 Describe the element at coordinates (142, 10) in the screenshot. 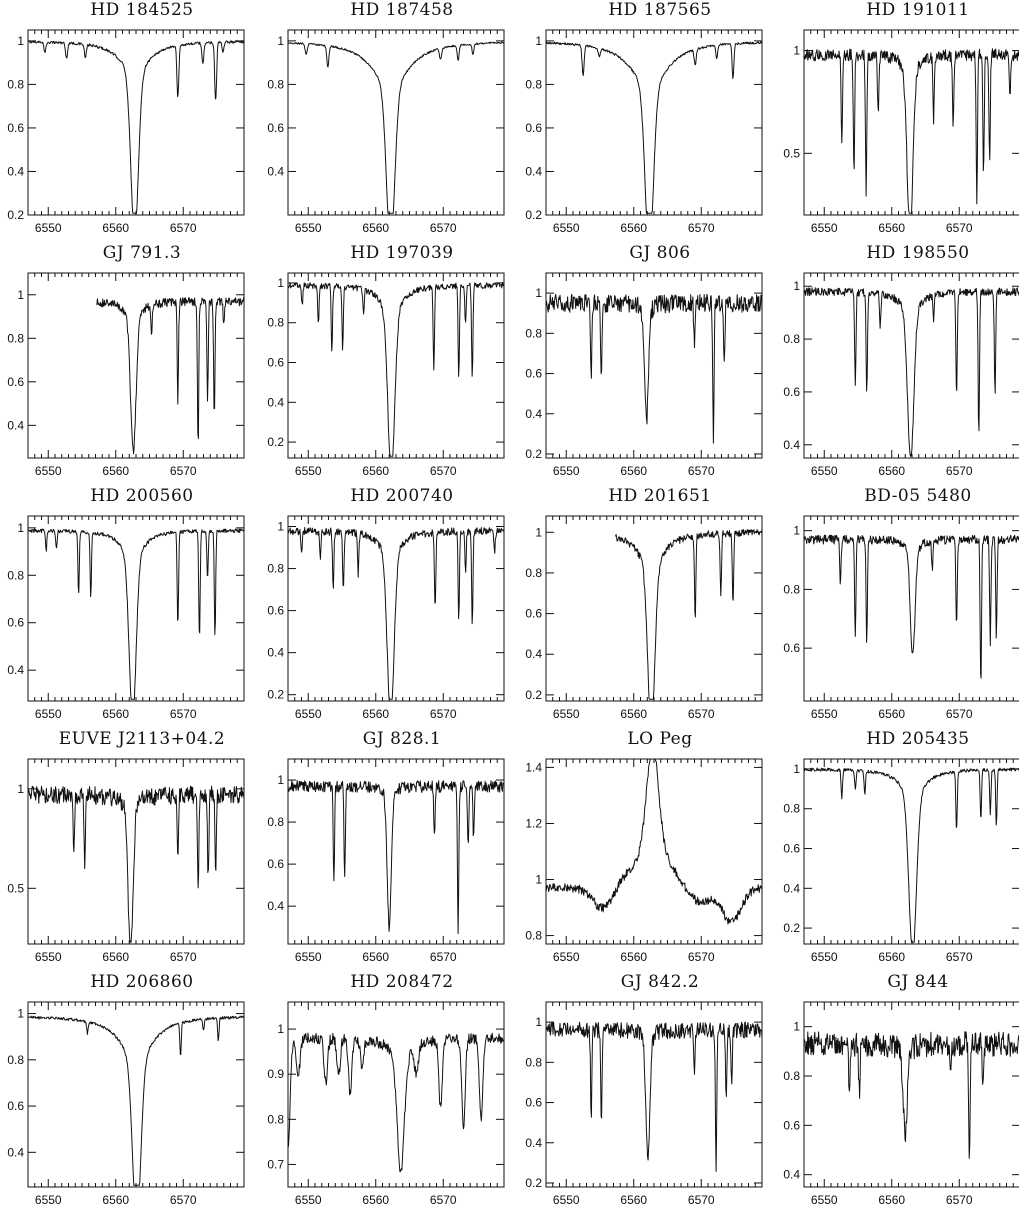

I see `panel-title: HD 184525` at that location.